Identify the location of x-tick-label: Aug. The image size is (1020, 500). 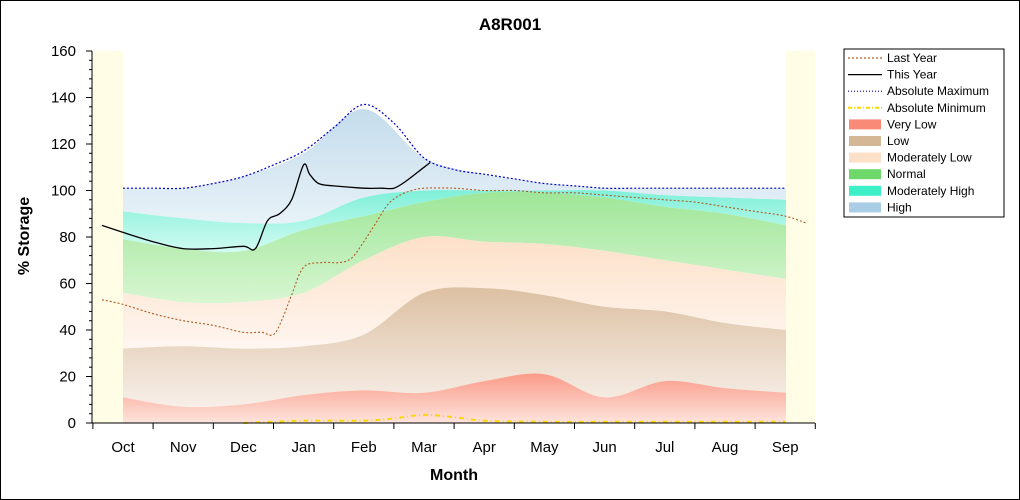
(725, 447).